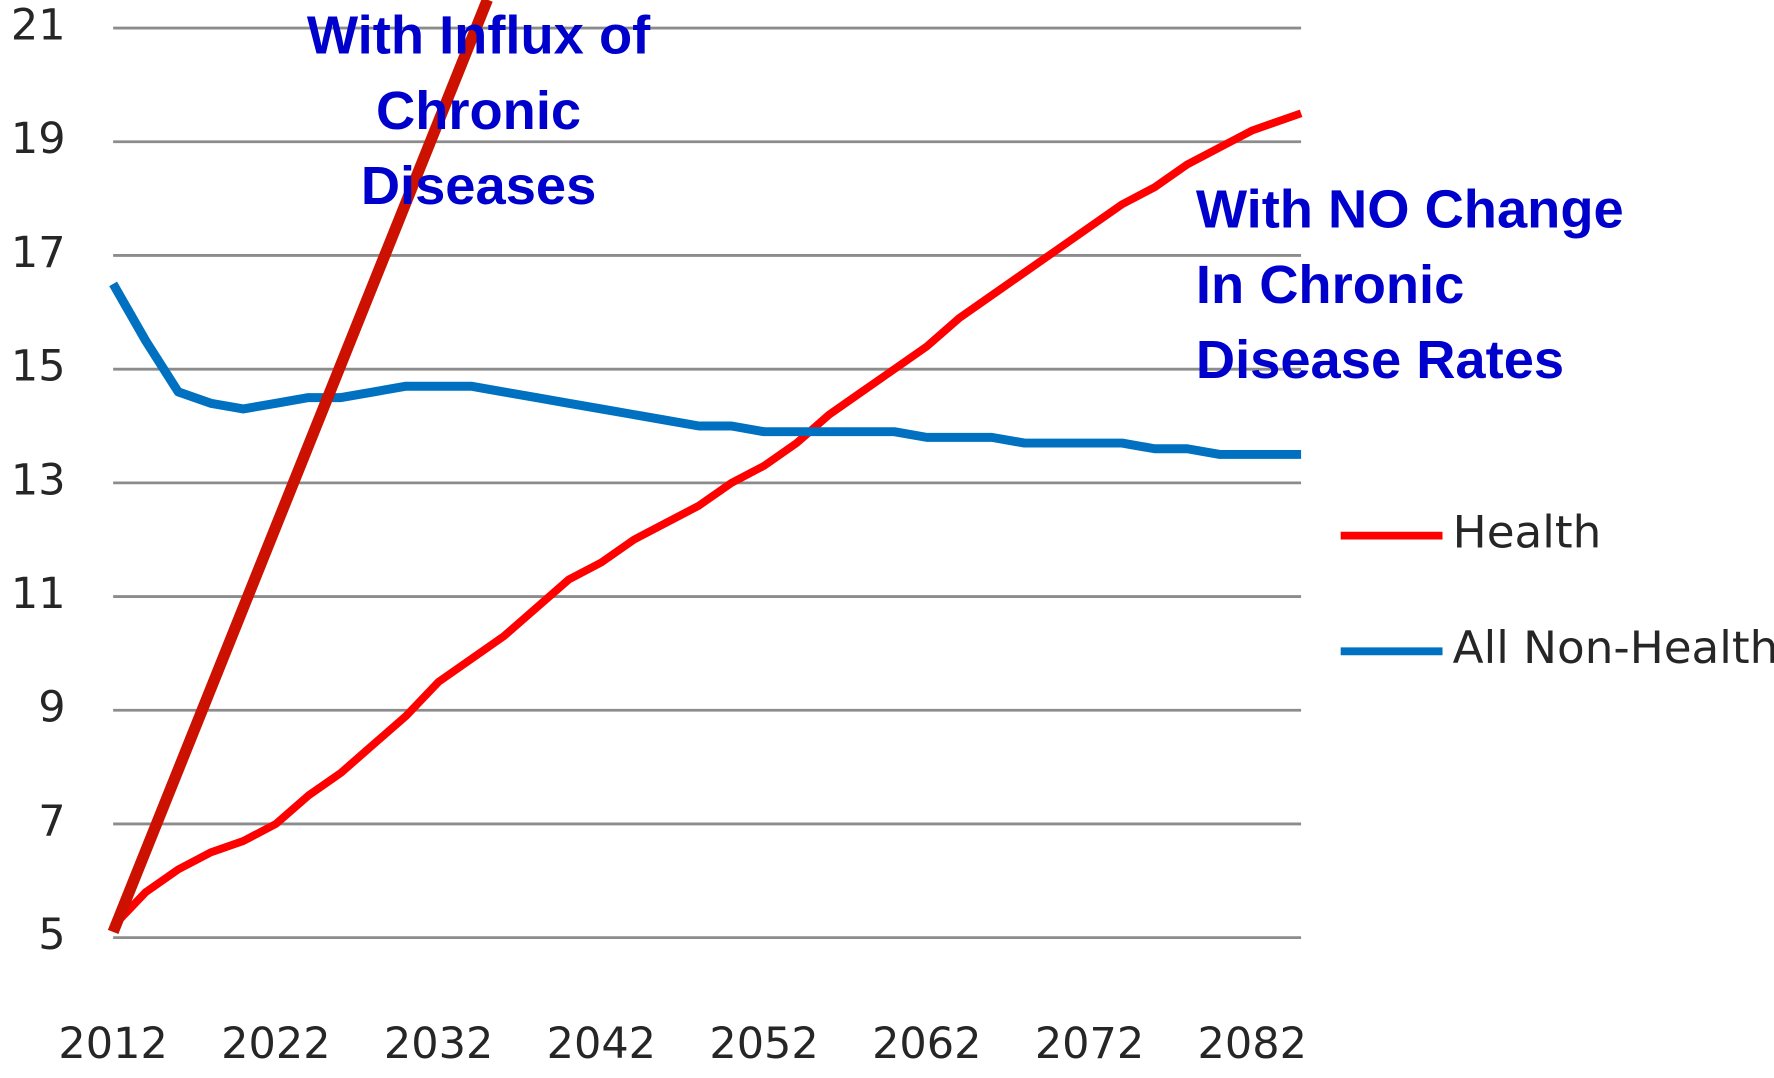  I want to click on annotation-text: Disease Rates, so click(1380, 360).